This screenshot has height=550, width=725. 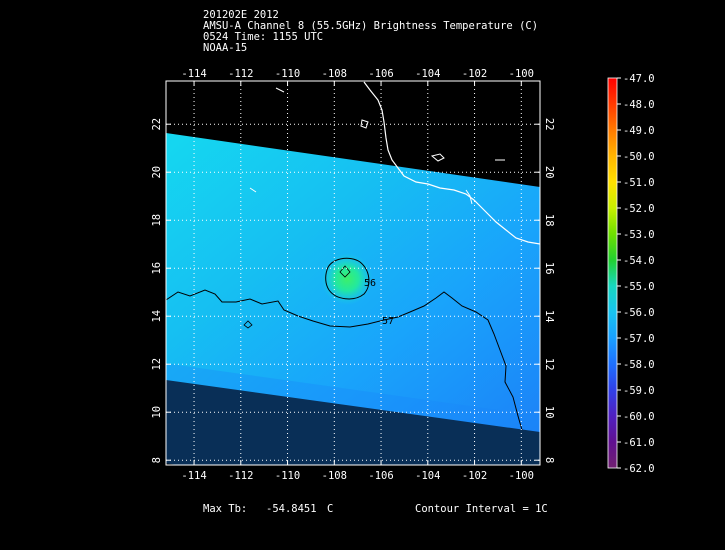 What do you see at coordinates (193, 476) in the screenshot?
I see `lon-label-bottom-0: -114` at bounding box center [193, 476].